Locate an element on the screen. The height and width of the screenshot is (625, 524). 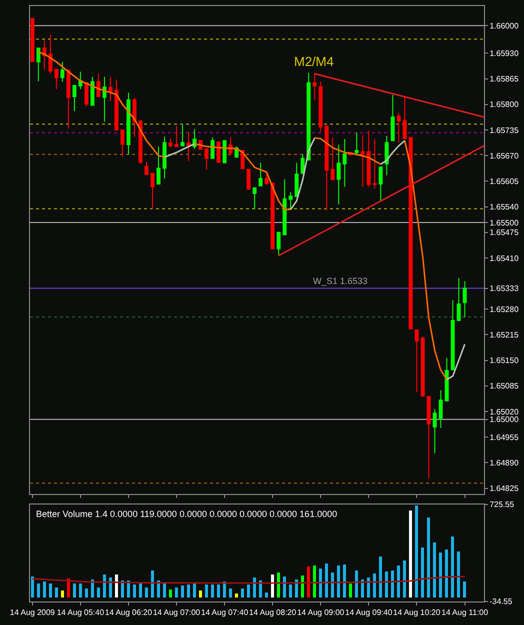
x-tick-label: 14 Aug 2009 is located at coordinates (33, 613).